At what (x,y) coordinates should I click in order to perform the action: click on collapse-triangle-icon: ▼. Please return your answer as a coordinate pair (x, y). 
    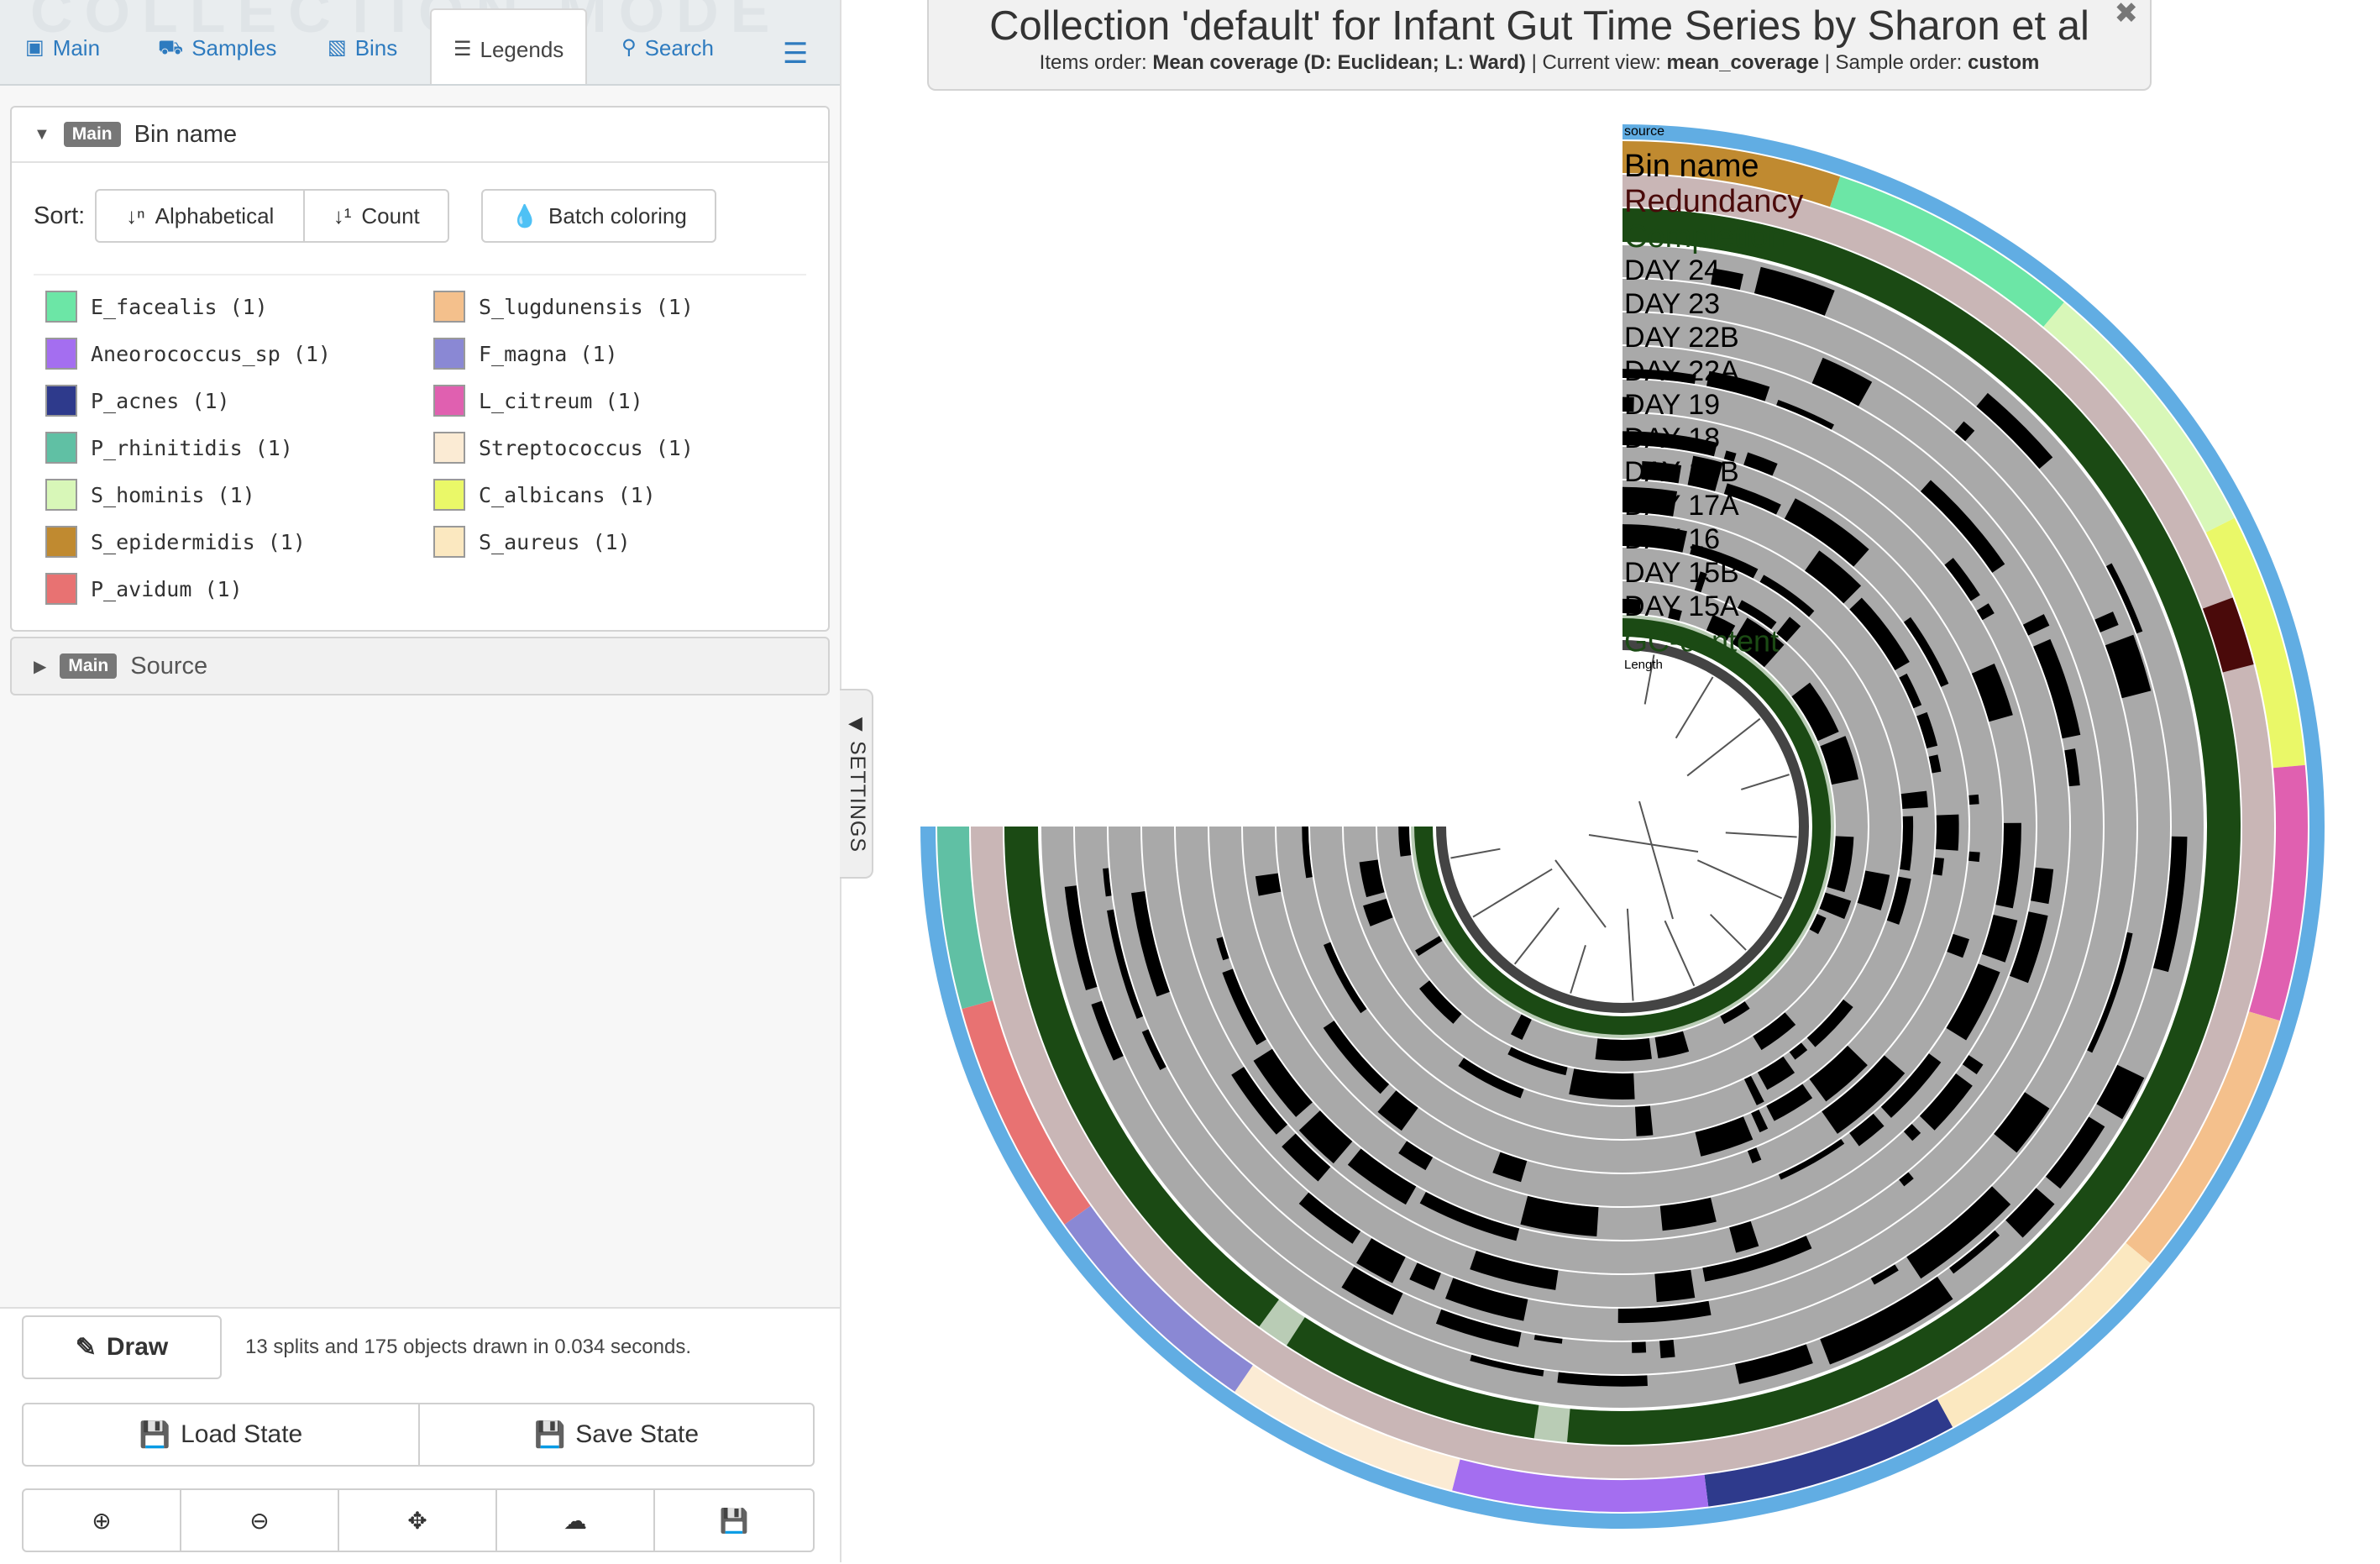
    Looking at the image, I should click on (42, 134).